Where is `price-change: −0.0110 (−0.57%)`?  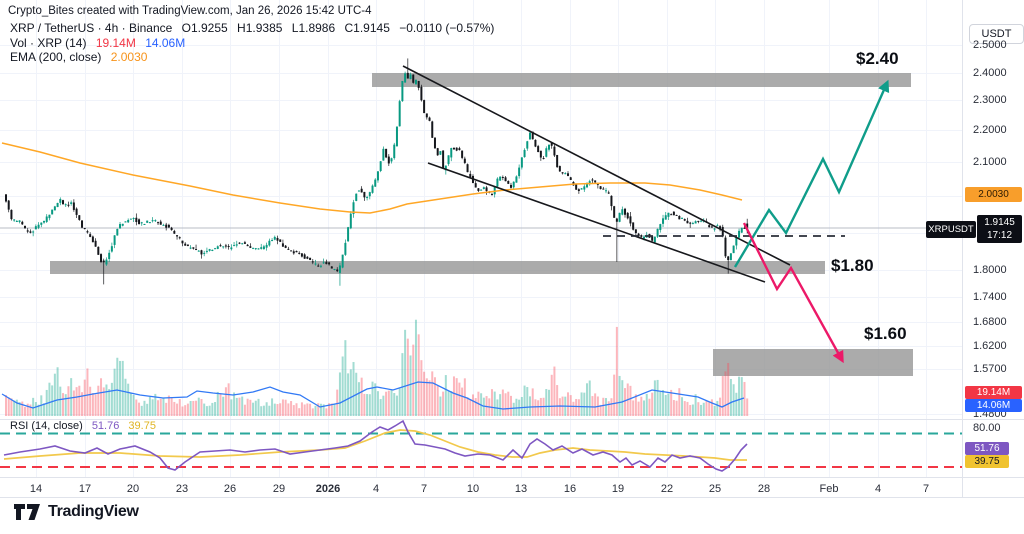 price-change: −0.0110 (−0.57%) is located at coordinates (447, 28).